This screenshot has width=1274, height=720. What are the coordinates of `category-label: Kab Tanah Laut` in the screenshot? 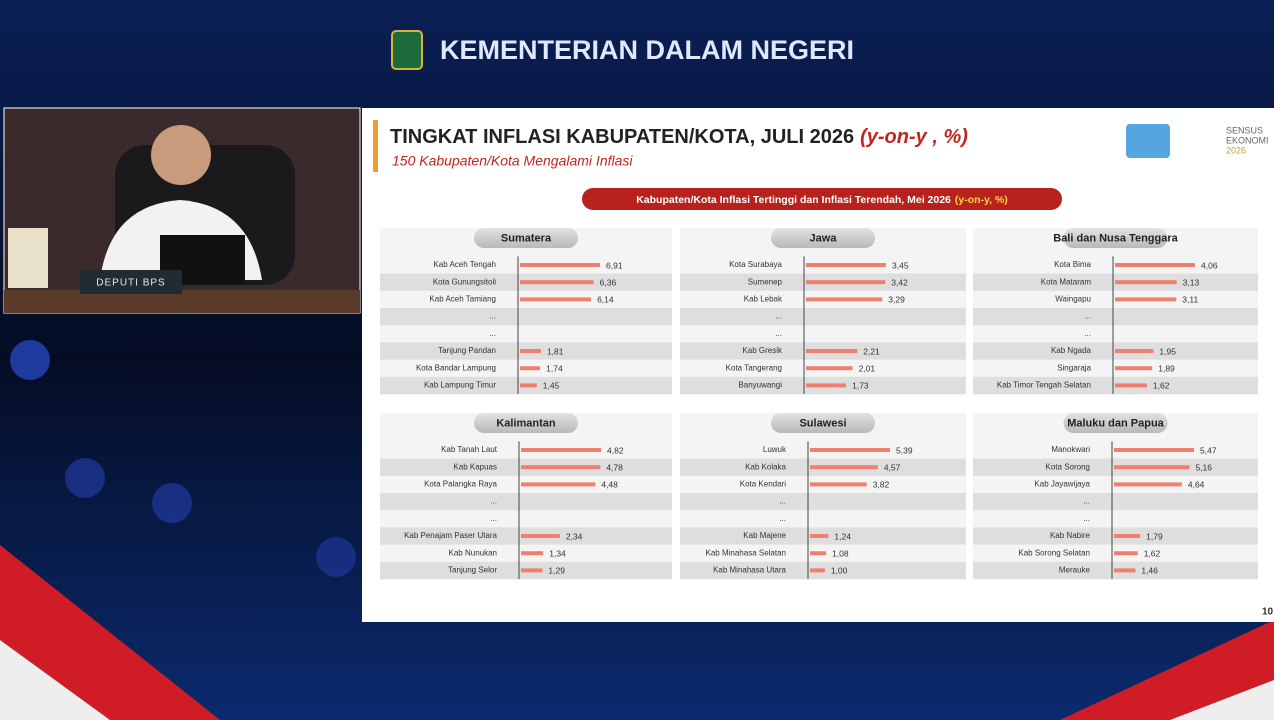 It's located at (469, 449).